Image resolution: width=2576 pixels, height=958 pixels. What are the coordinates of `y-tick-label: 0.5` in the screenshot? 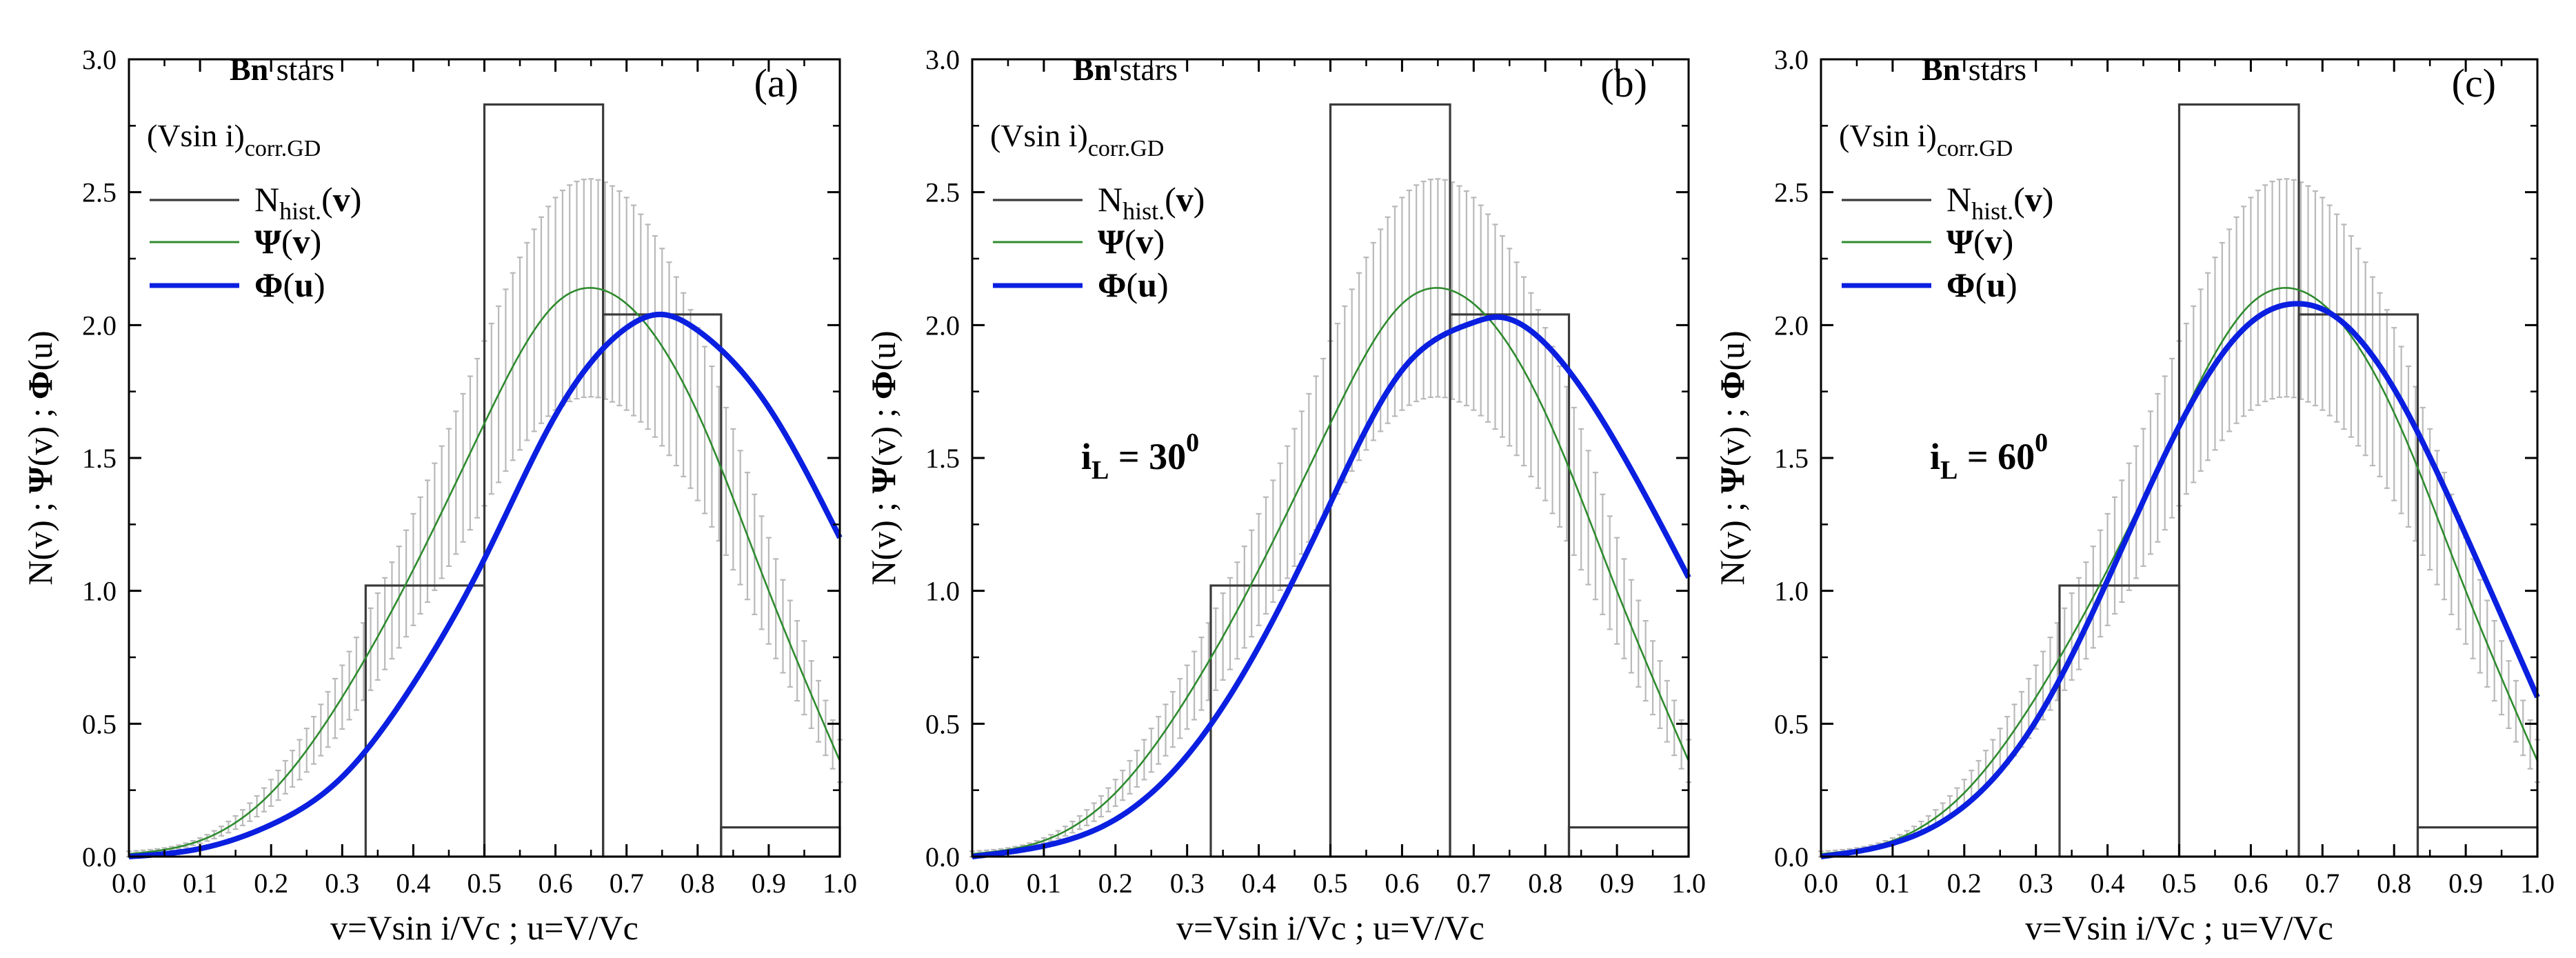 It's located at (99, 724).